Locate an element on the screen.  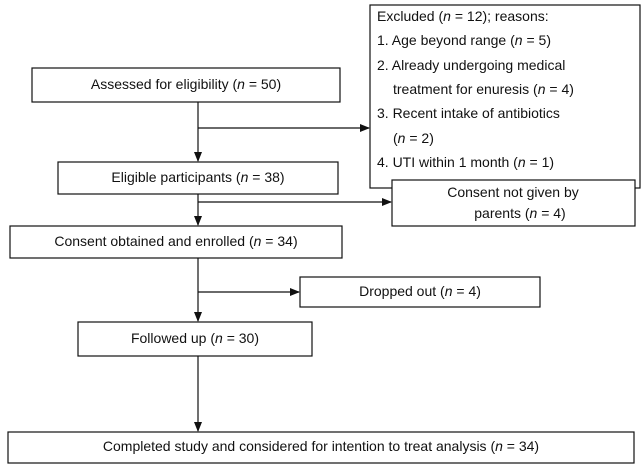
node-text: Excluded (n = 12); reasons: is located at coordinates (463, 16).